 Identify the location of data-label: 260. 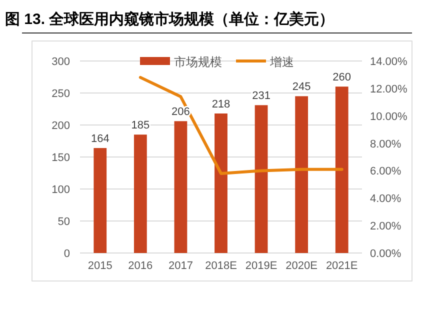
(342, 78).